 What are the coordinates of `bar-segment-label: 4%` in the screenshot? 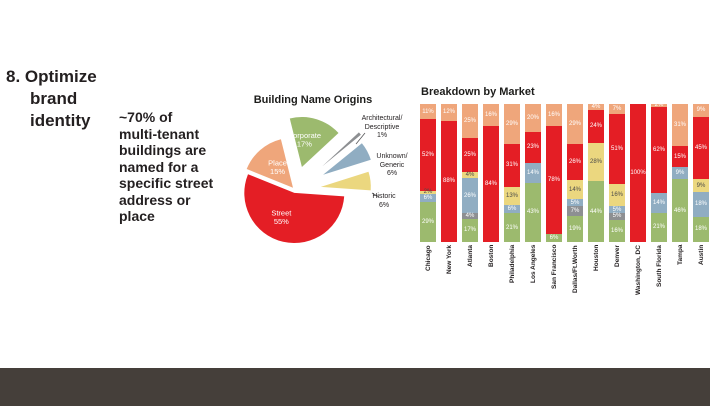 It's located at (470, 175).